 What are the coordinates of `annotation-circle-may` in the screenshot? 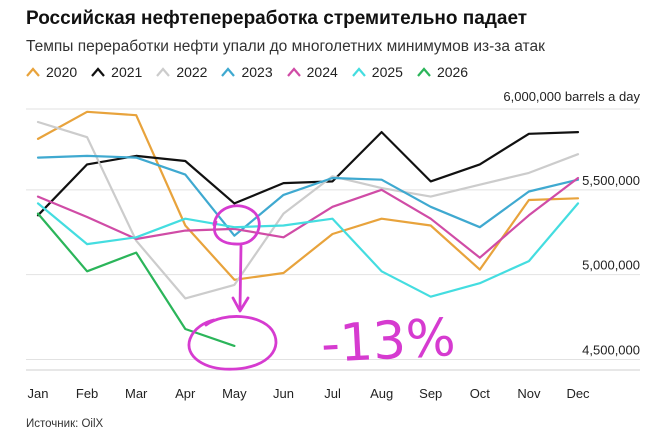 It's located at (236, 225).